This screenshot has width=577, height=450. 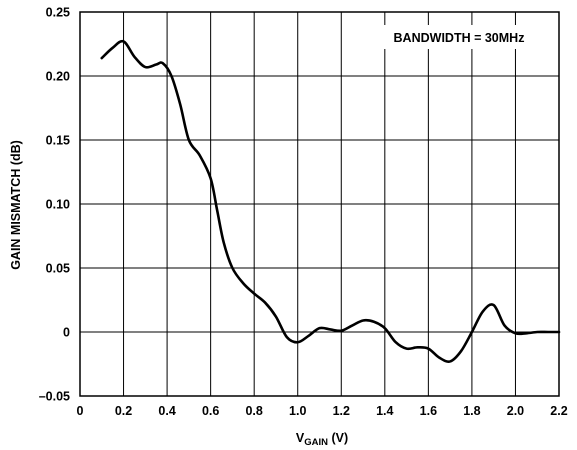 What do you see at coordinates (58, 141) in the screenshot?
I see `y-tick-label: 0.15` at bounding box center [58, 141].